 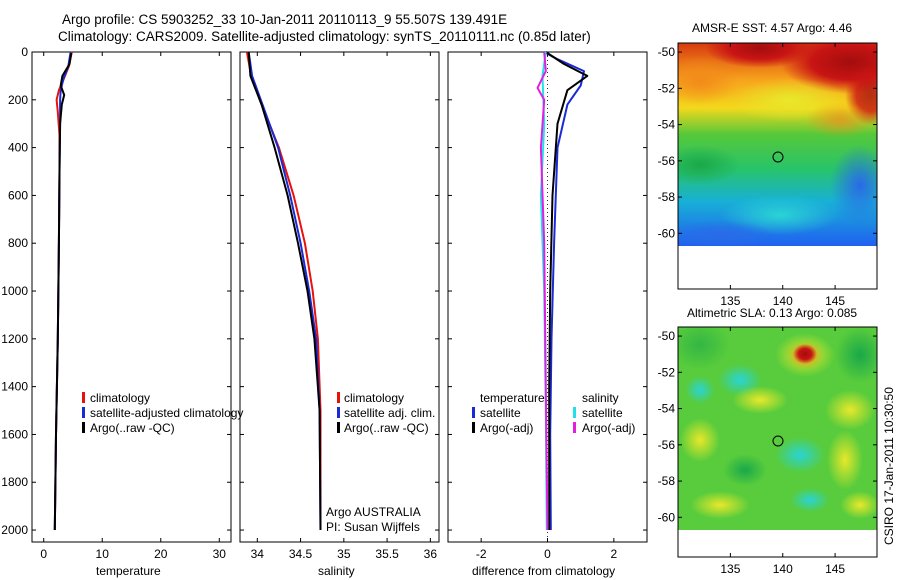 What do you see at coordinates (24, 52) in the screenshot?
I see `y-tick-label: 0` at bounding box center [24, 52].